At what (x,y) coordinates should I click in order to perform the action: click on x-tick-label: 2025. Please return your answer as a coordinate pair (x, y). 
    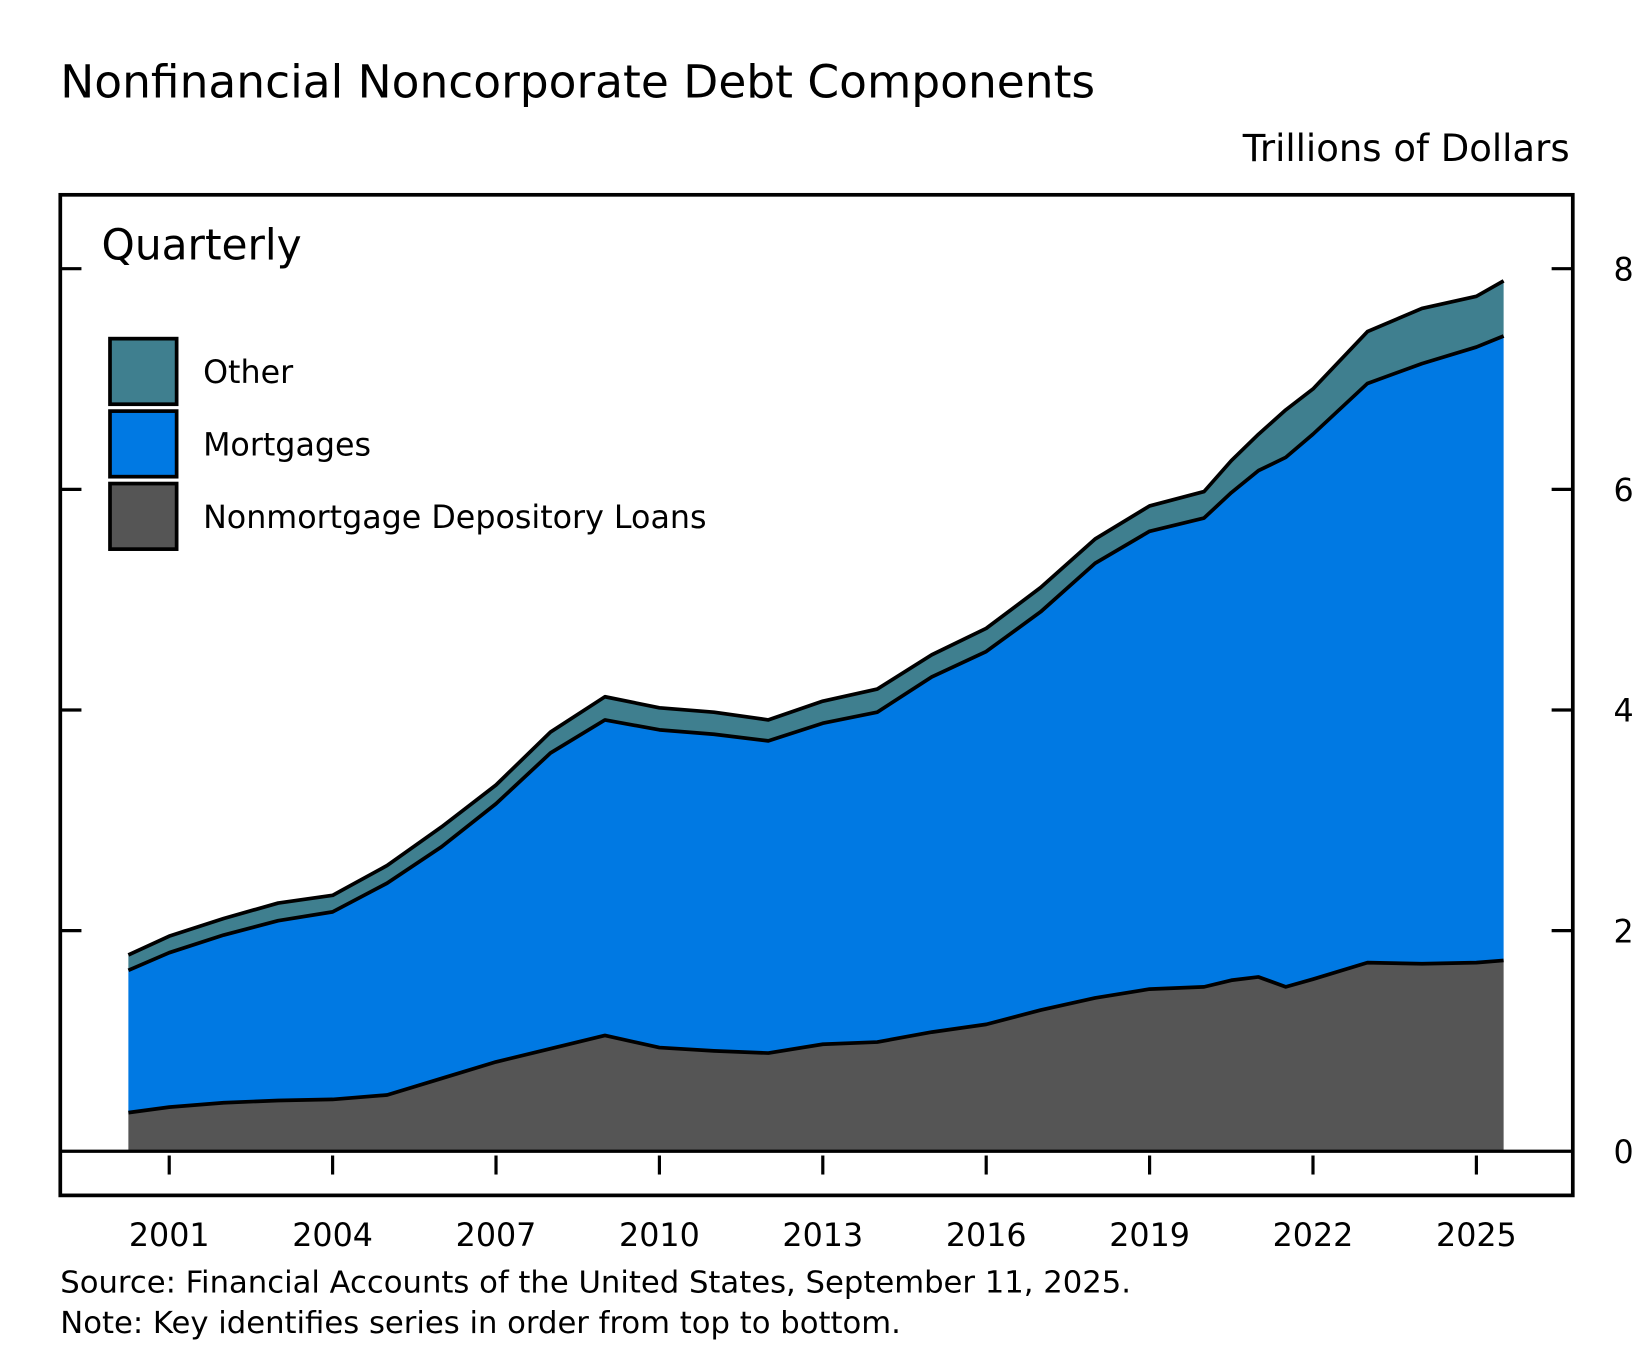
    Looking at the image, I should click on (1476, 1236).